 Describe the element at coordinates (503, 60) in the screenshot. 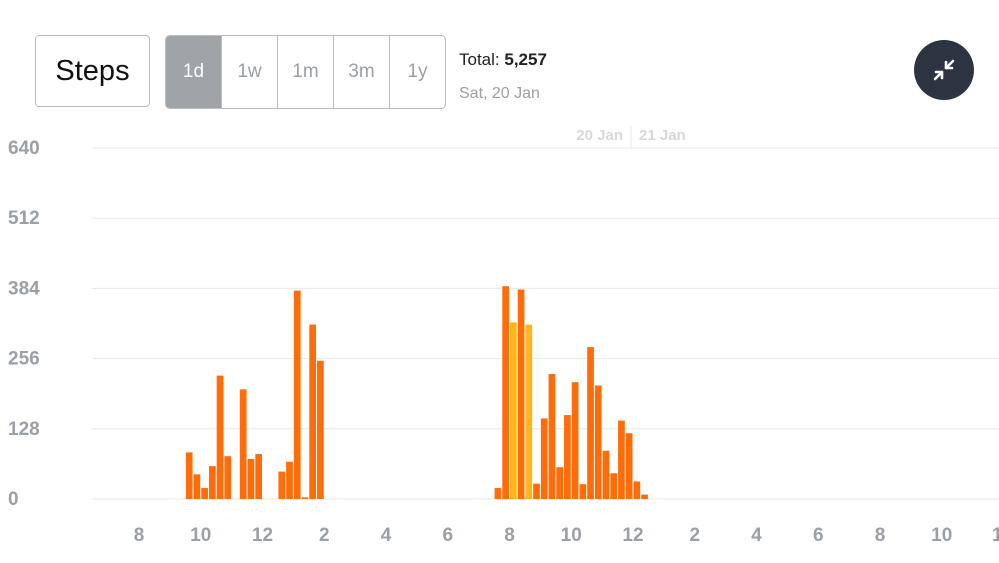

I see `total-line: Total: 5,257` at that location.